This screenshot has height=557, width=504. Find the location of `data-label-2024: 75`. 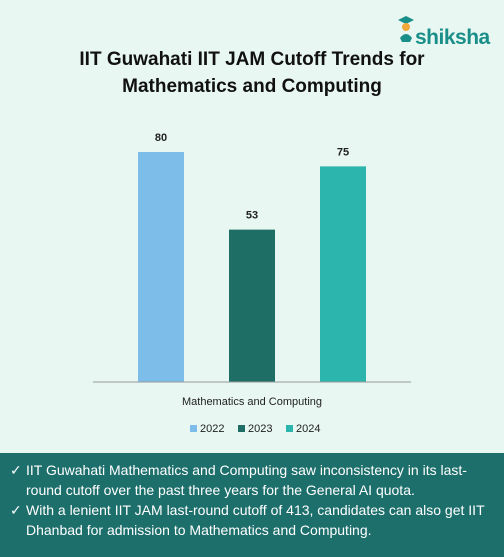

data-label-2024: 75 is located at coordinates (343, 152).